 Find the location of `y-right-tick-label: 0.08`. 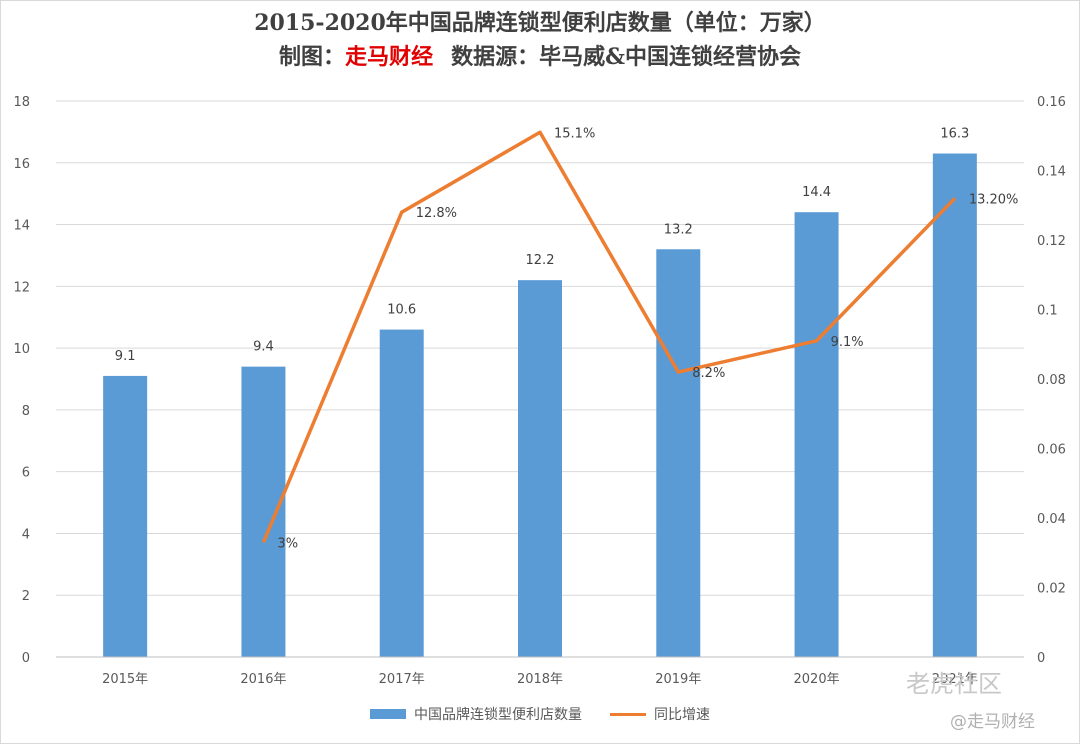

y-right-tick-label: 0.08 is located at coordinates (1051, 380).